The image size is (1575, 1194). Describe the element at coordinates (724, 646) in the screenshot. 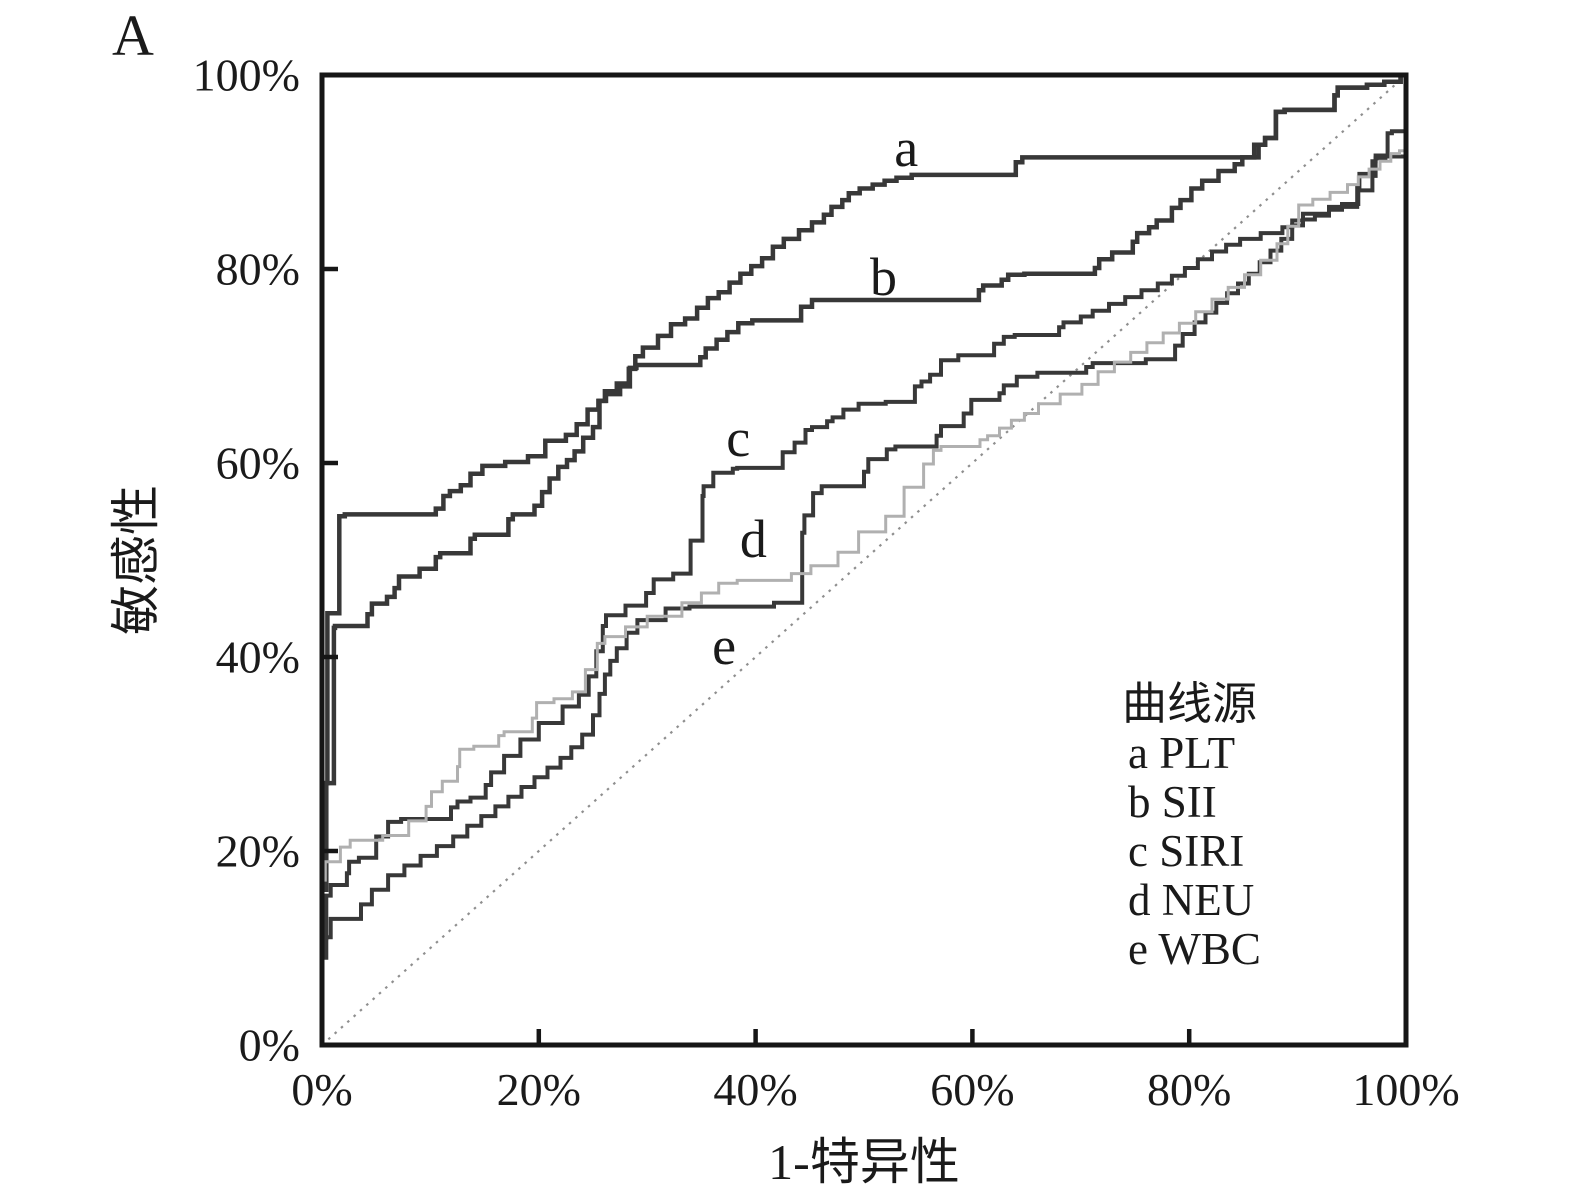

I see `curve-label-e: e` at that location.